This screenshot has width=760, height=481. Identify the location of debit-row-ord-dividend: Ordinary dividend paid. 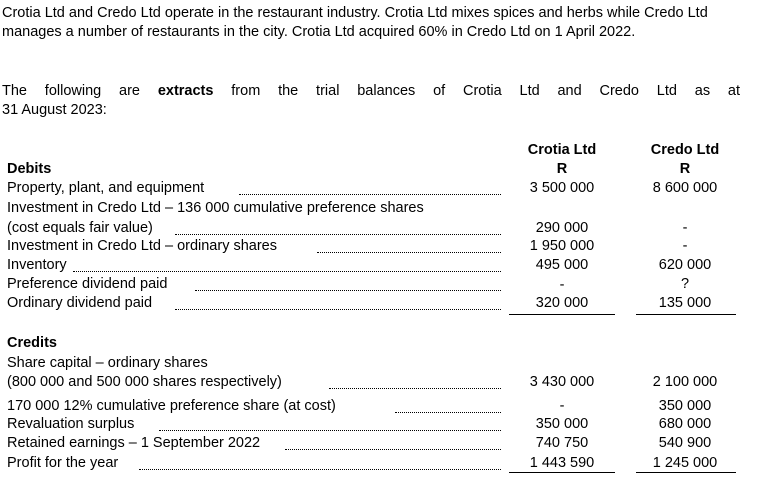
(254, 303).